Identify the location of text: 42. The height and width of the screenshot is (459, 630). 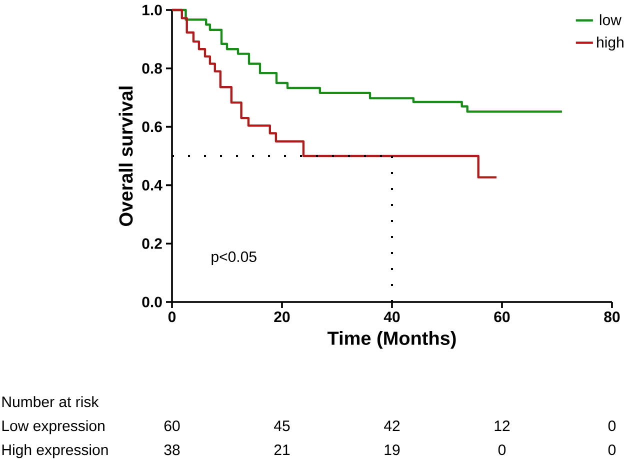
(392, 426).